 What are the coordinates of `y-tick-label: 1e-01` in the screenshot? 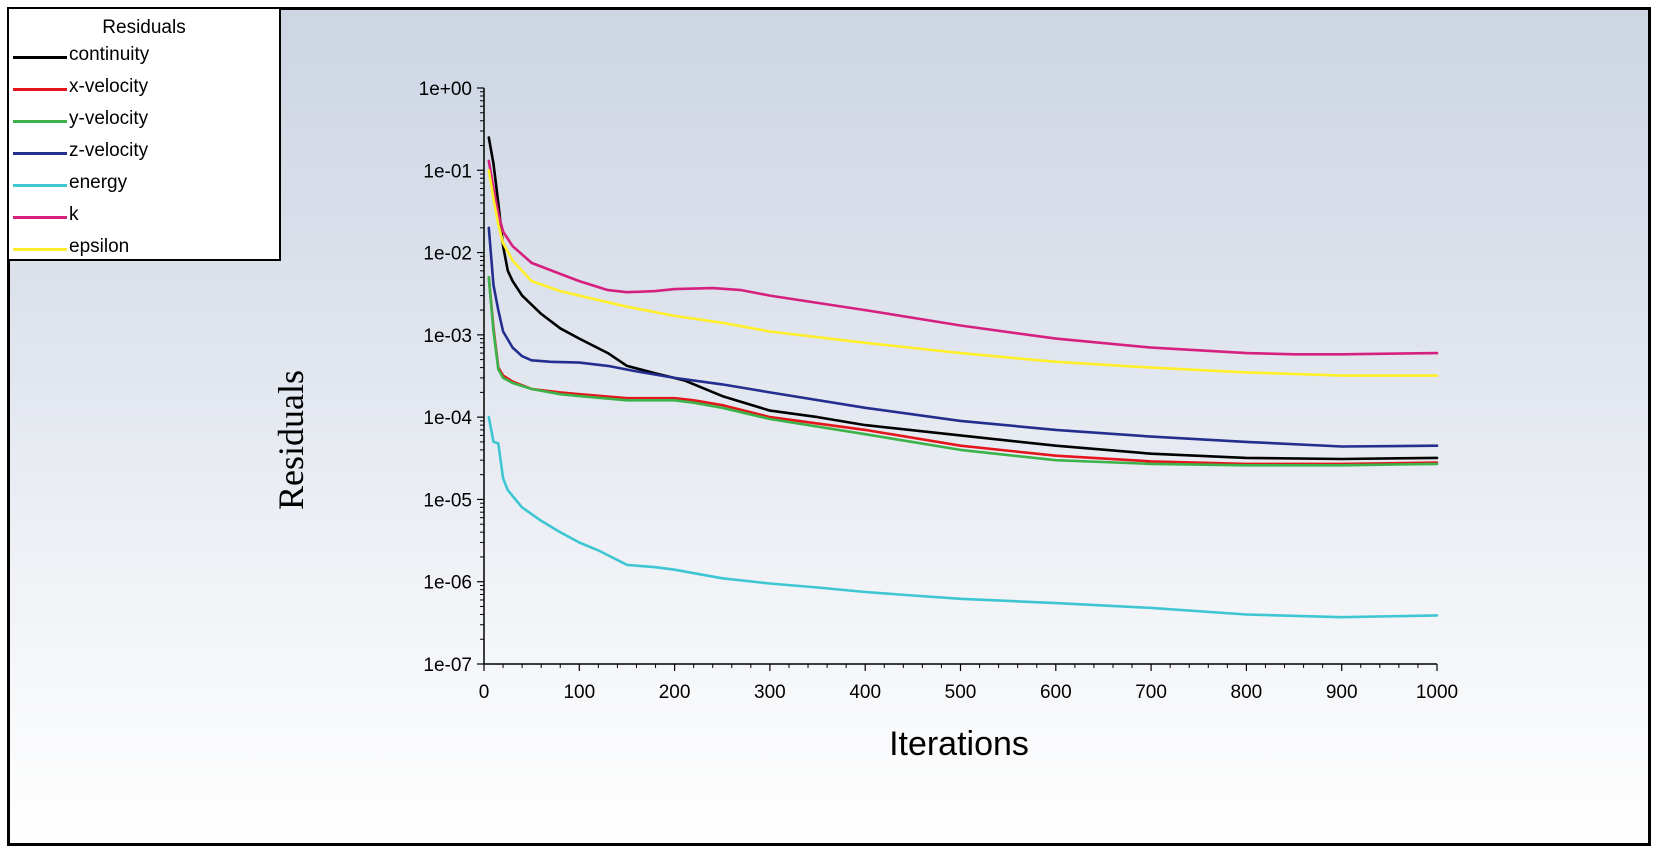 It's located at (447, 171).